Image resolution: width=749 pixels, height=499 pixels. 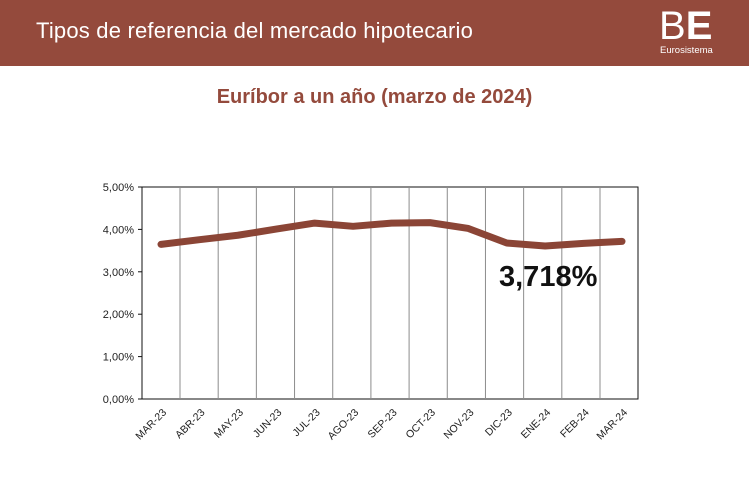 What do you see at coordinates (118, 230) in the screenshot?
I see `y-tick-label: 4,00%` at bounding box center [118, 230].